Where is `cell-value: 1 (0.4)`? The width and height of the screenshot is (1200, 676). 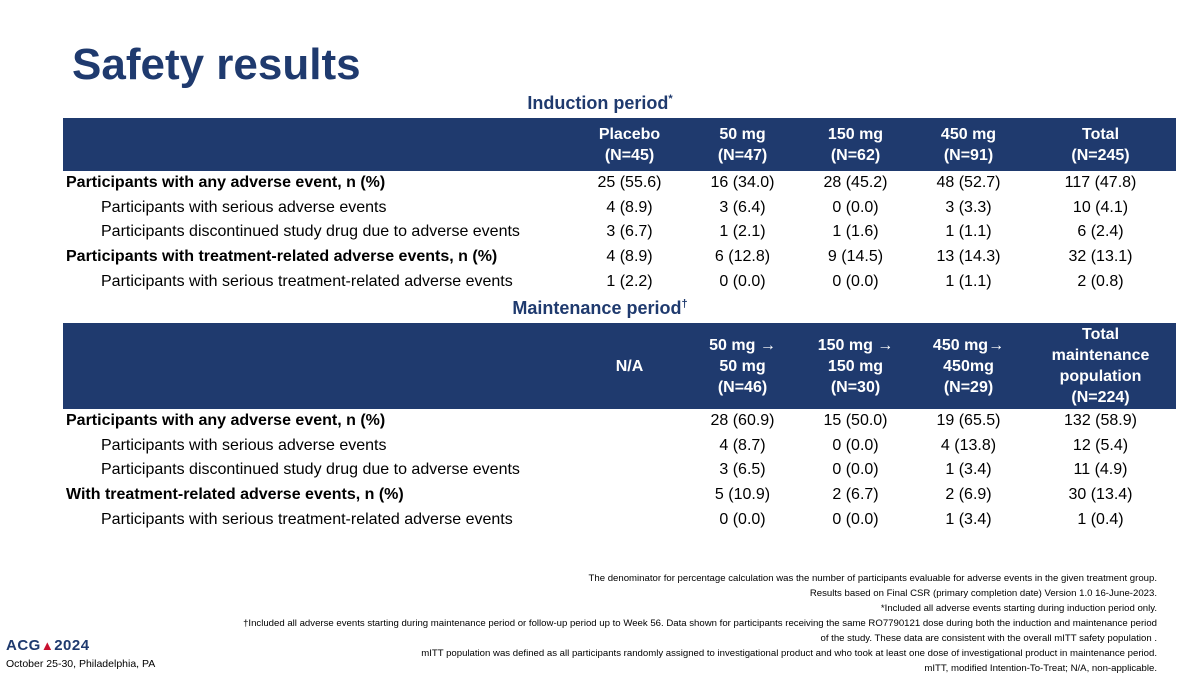
cell-value: 1 (0.4) is located at coordinates (1100, 519).